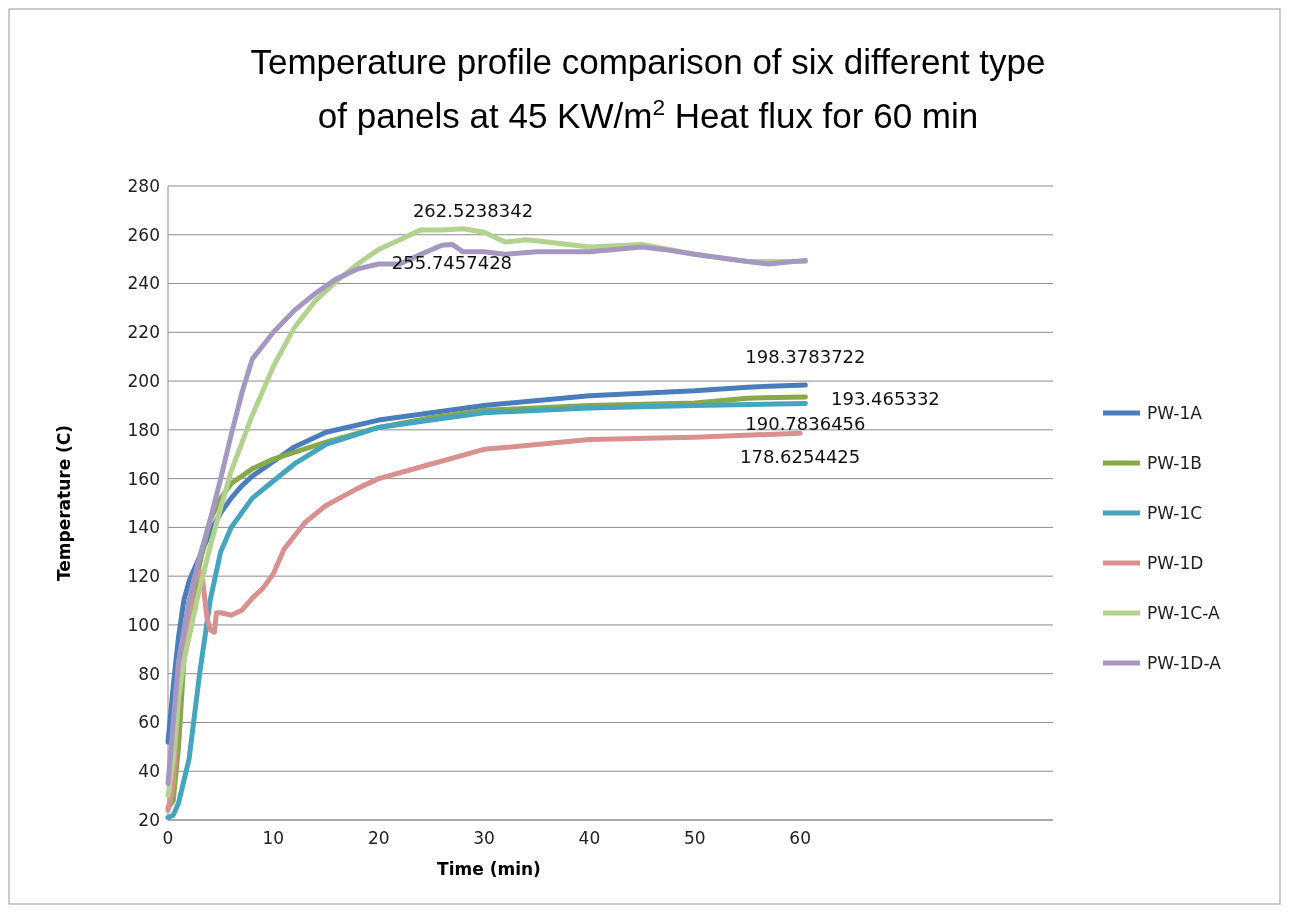 The width and height of the screenshot is (1289, 913). Describe the element at coordinates (1183, 612) in the screenshot. I see `legend-label: PW-1C-A` at that location.